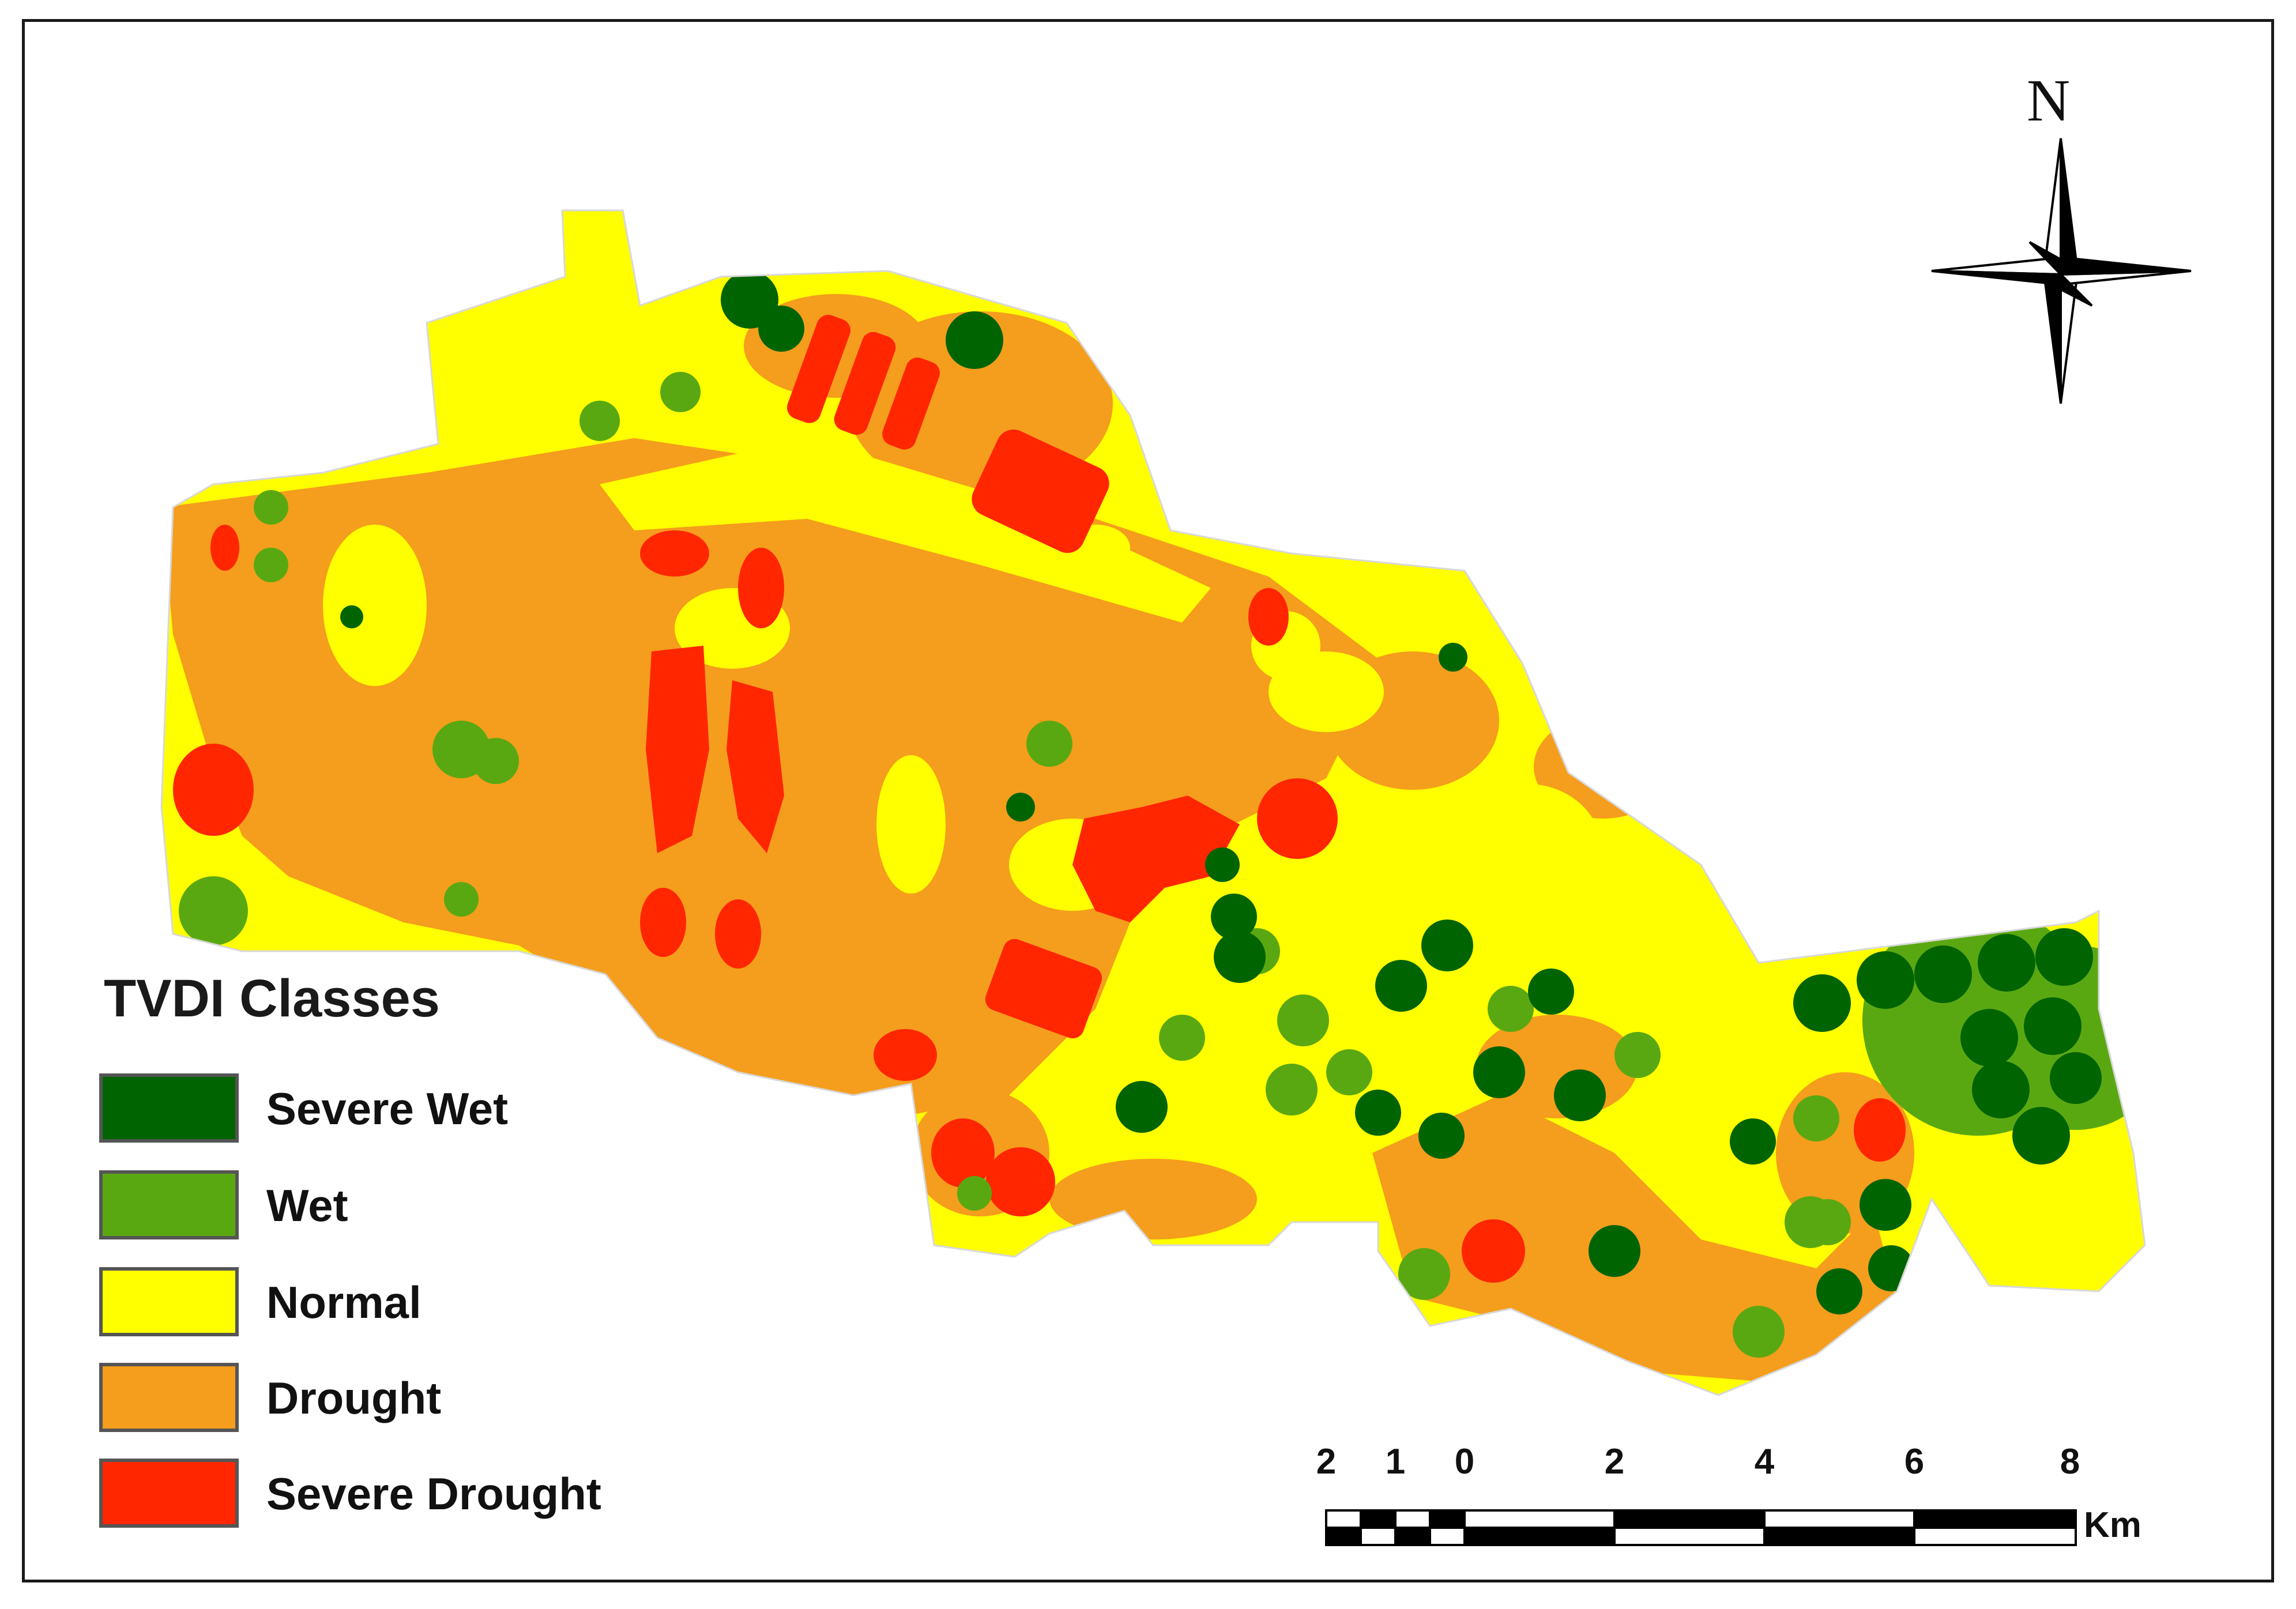 Image resolution: width=2296 pixels, height=1609 pixels. What do you see at coordinates (2070, 1462) in the screenshot?
I see `scale-tick-8: 8` at bounding box center [2070, 1462].